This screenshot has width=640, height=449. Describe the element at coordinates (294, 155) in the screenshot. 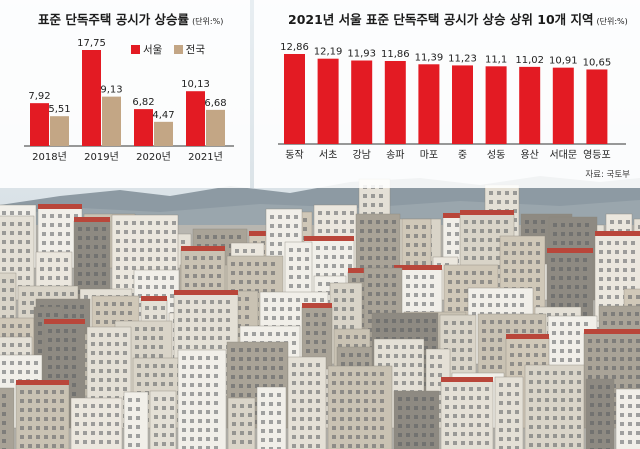

I see `district-label-0: 동작` at that location.